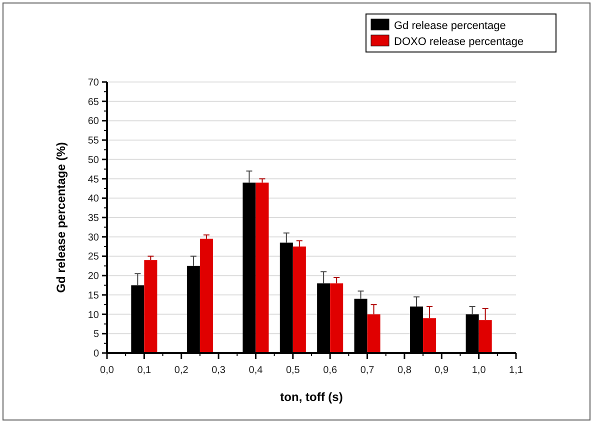  Describe the element at coordinates (181, 370) in the screenshot. I see `x-tick-label: 0,2` at that location.